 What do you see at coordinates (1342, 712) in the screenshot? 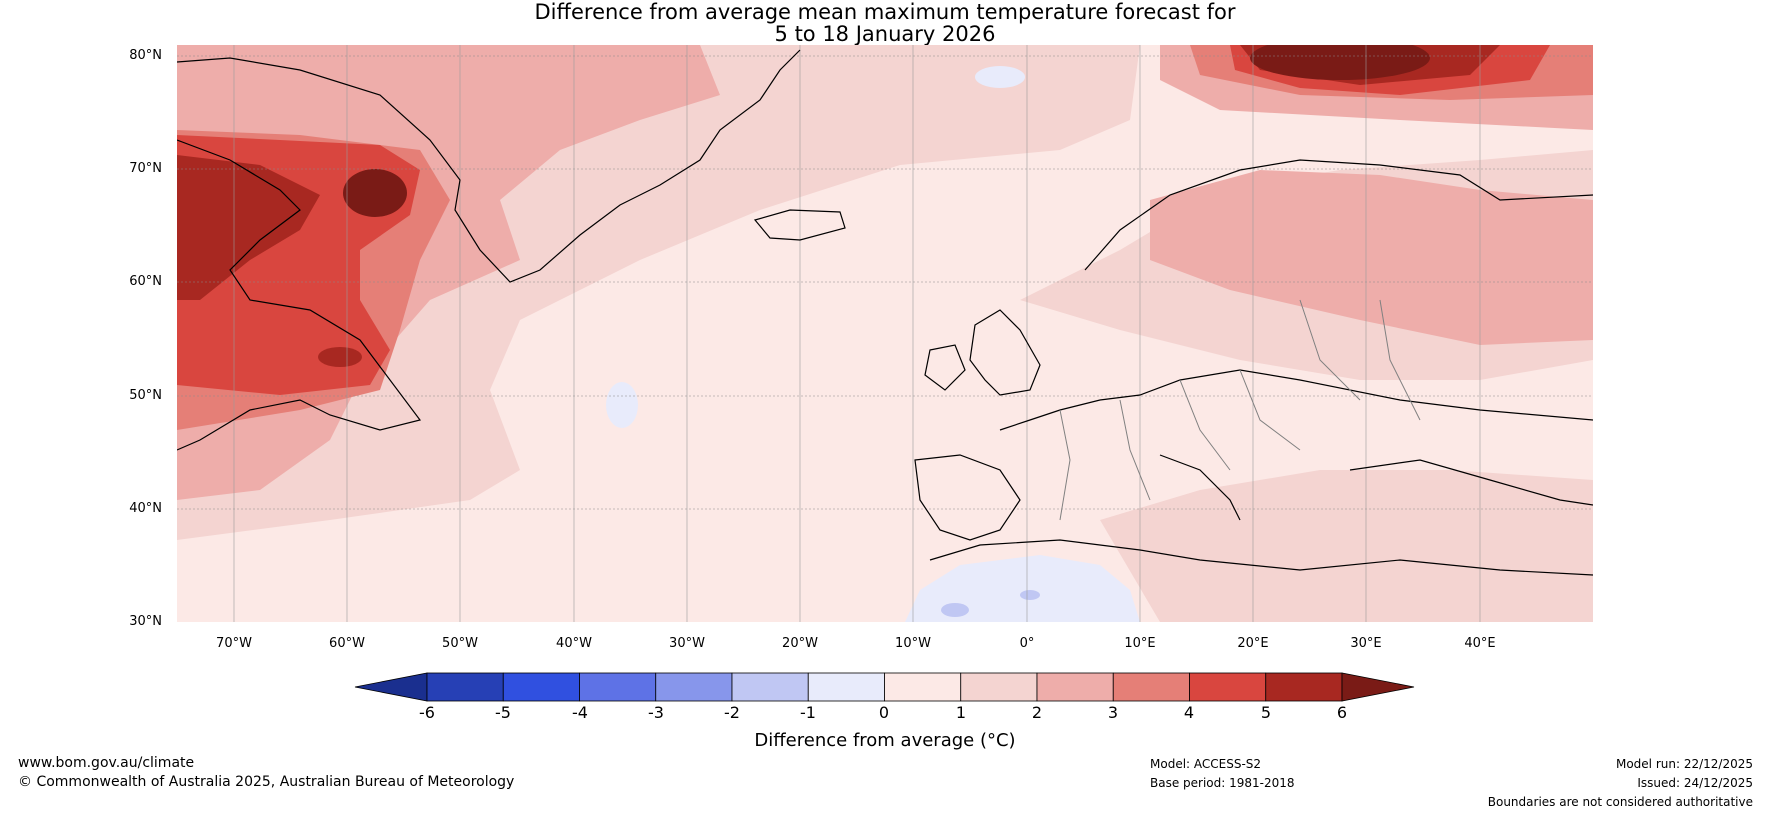
I see `colorbar-tick: 6` at bounding box center [1342, 712].